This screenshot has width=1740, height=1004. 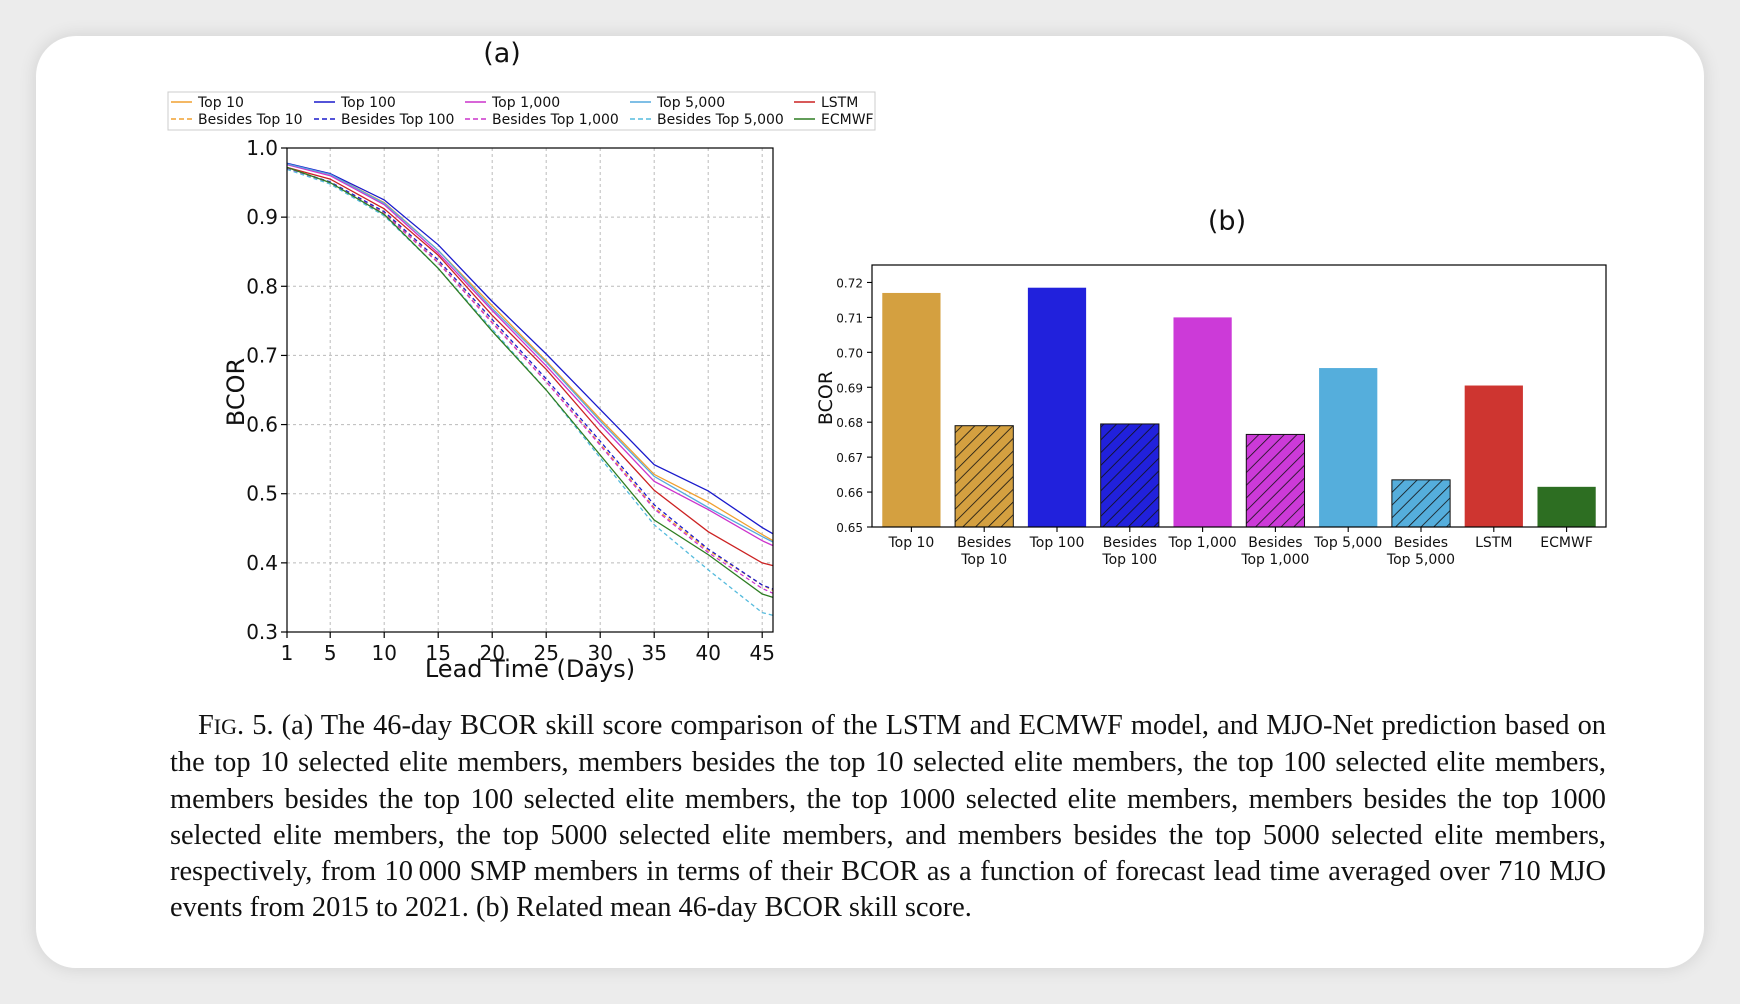 What do you see at coordinates (847, 120) in the screenshot?
I see `legend-label: ECMWF` at bounding box center [847, 120].